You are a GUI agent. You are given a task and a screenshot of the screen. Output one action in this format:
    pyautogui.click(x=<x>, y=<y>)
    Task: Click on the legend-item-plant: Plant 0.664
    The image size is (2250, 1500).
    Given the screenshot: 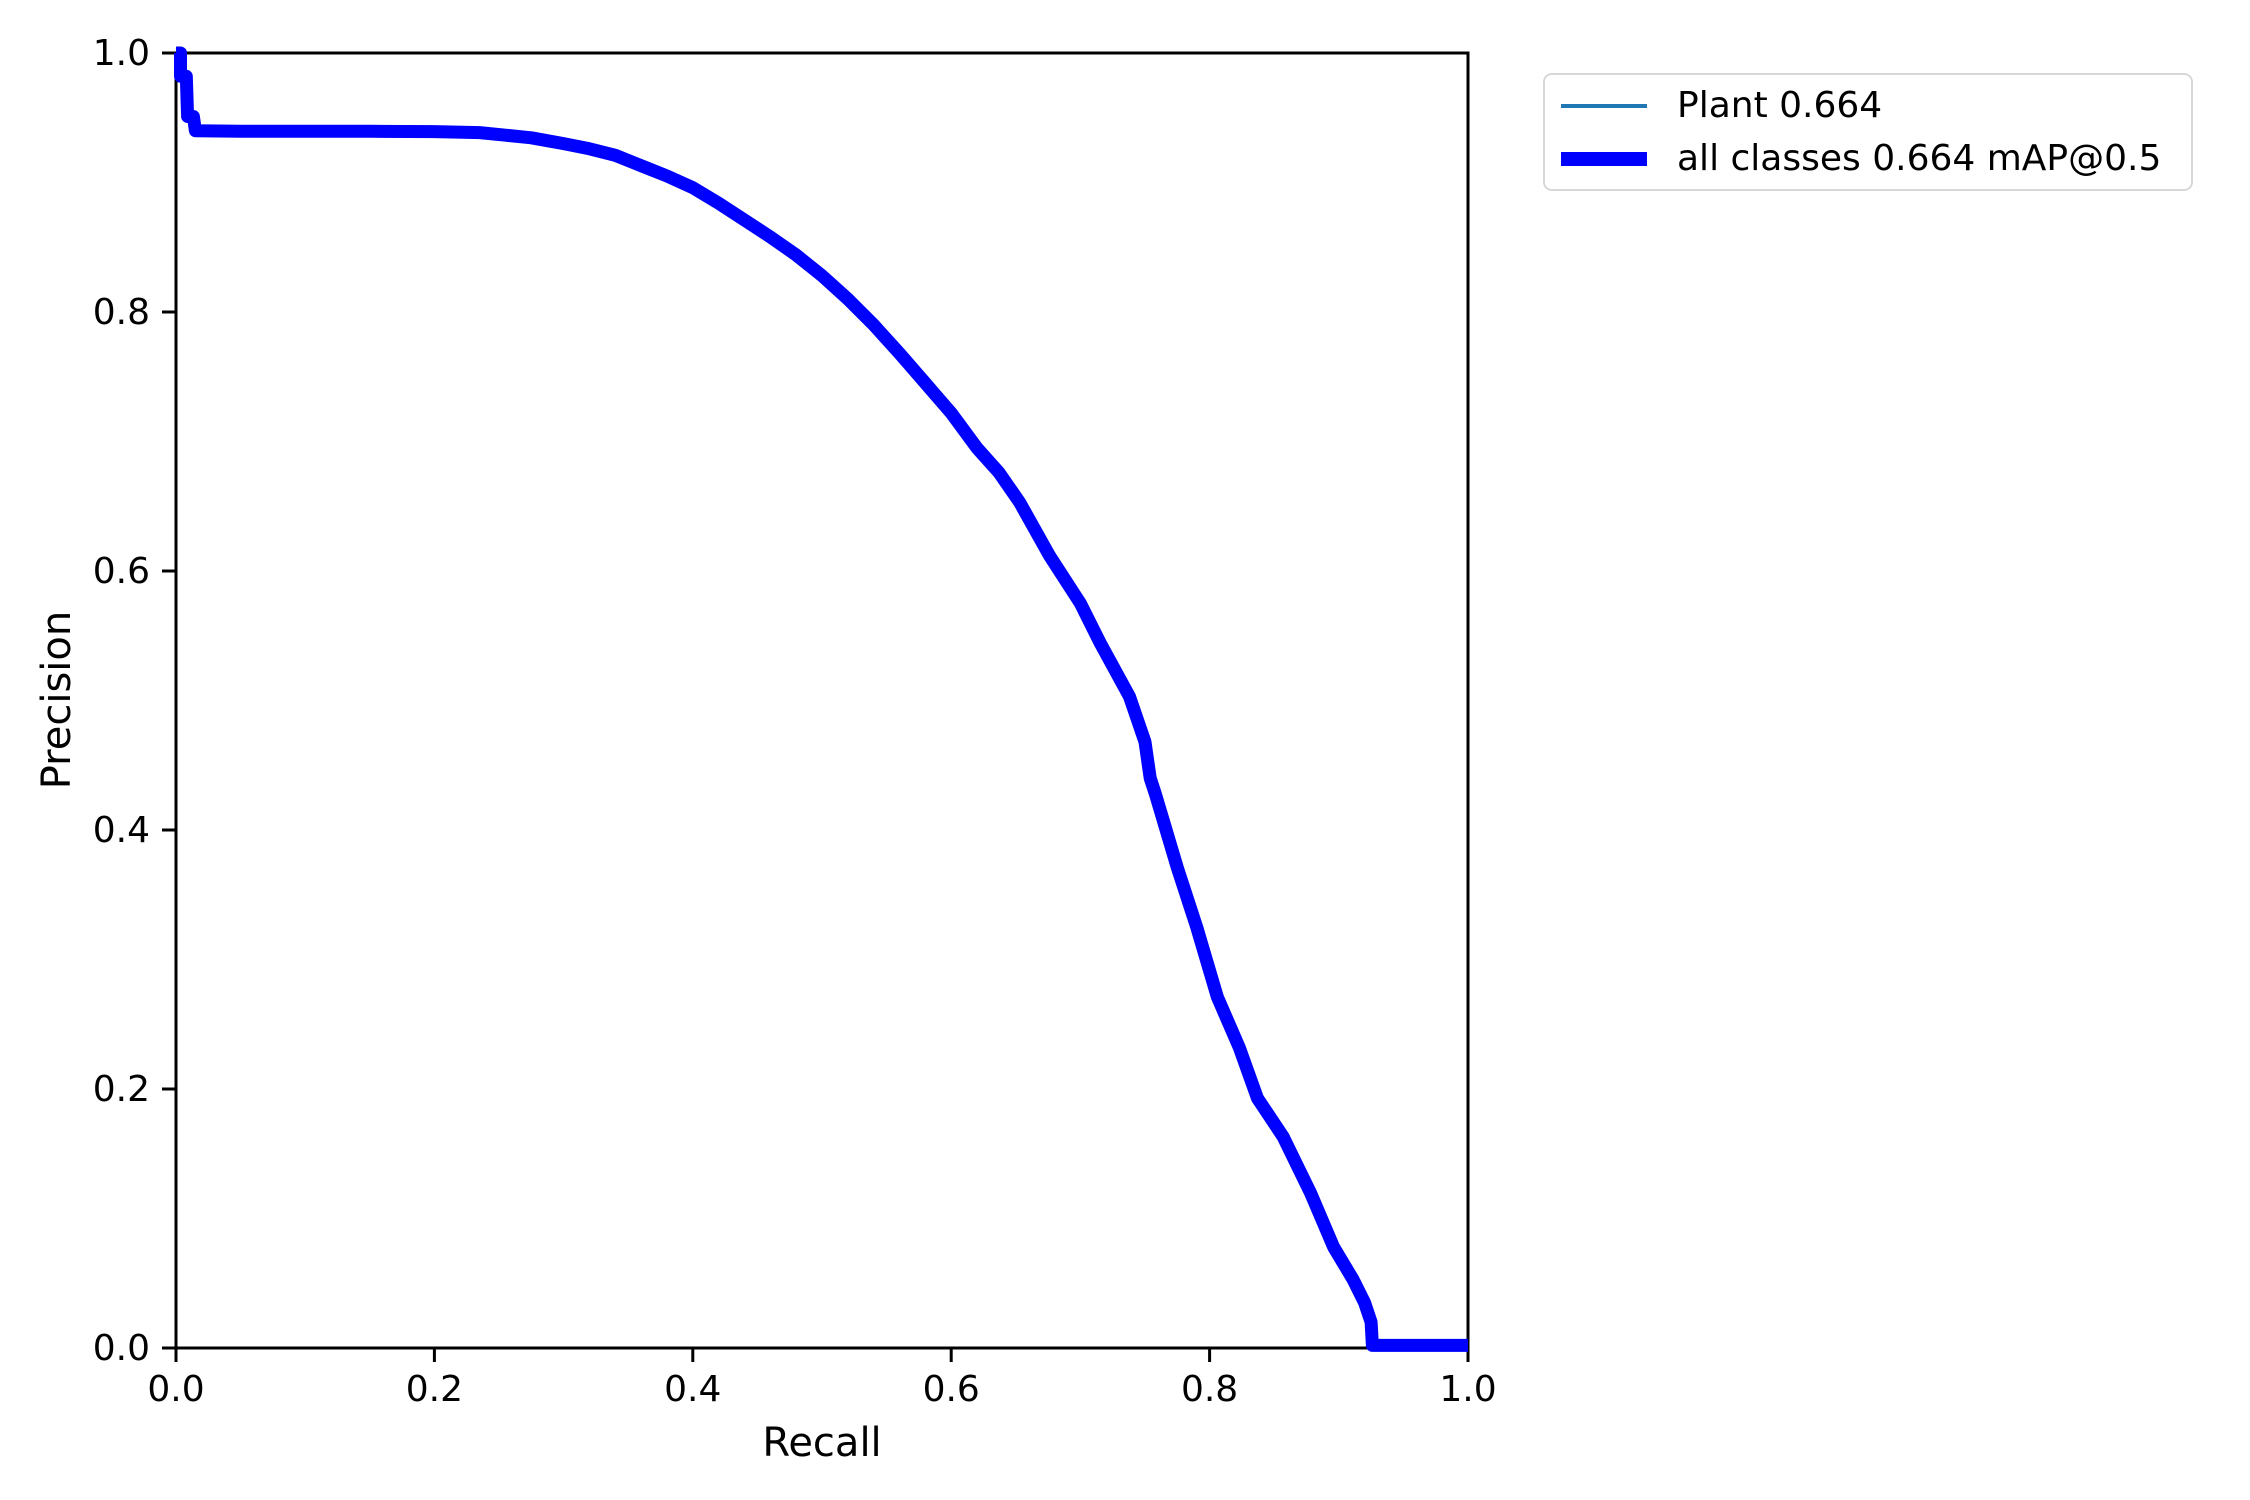 What is the action you would take?
    pyautogui.click(x=1868, y=105)
    